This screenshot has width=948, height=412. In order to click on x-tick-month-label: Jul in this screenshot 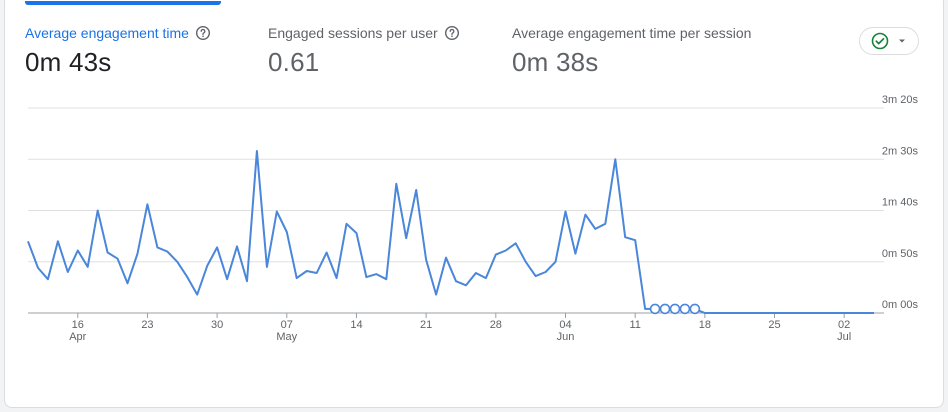, I will do `click(844, 337)`.